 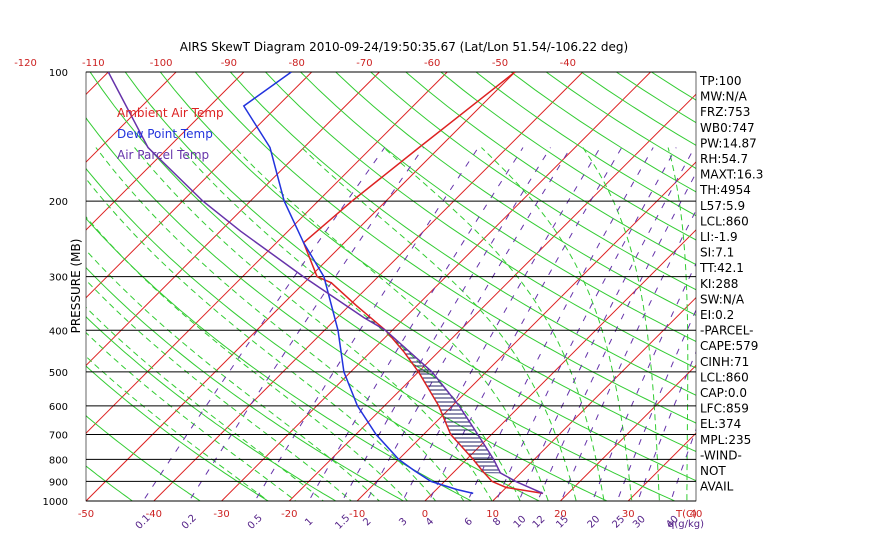 What do you see at coordinates (719, 237) in the screenshot?
I see `sounding-index: LI:-1.9` at bounding box center [719, 237].